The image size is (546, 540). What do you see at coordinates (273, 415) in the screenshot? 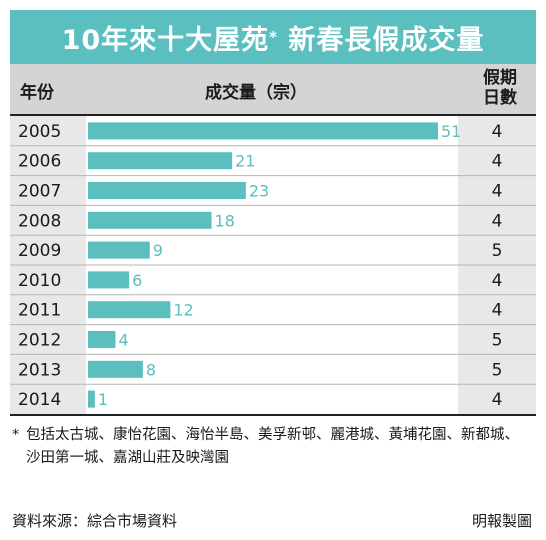
I see `table-bottom-rule` at bounding box center [273, 415].